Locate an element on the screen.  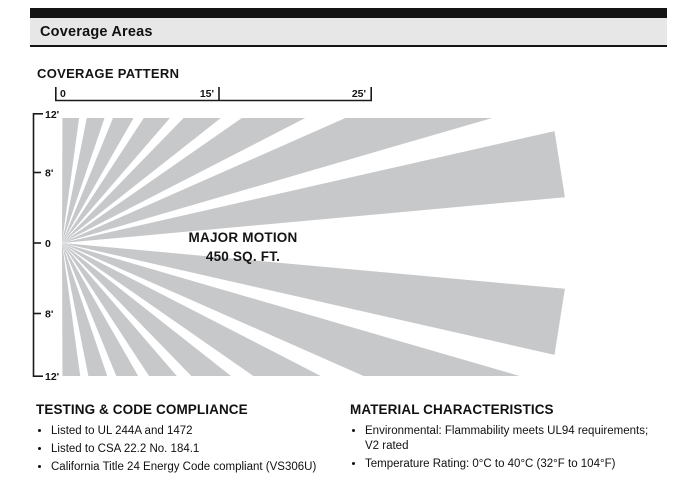
left-axis-label-12-top: 12' is located at coordinates (52, 115).